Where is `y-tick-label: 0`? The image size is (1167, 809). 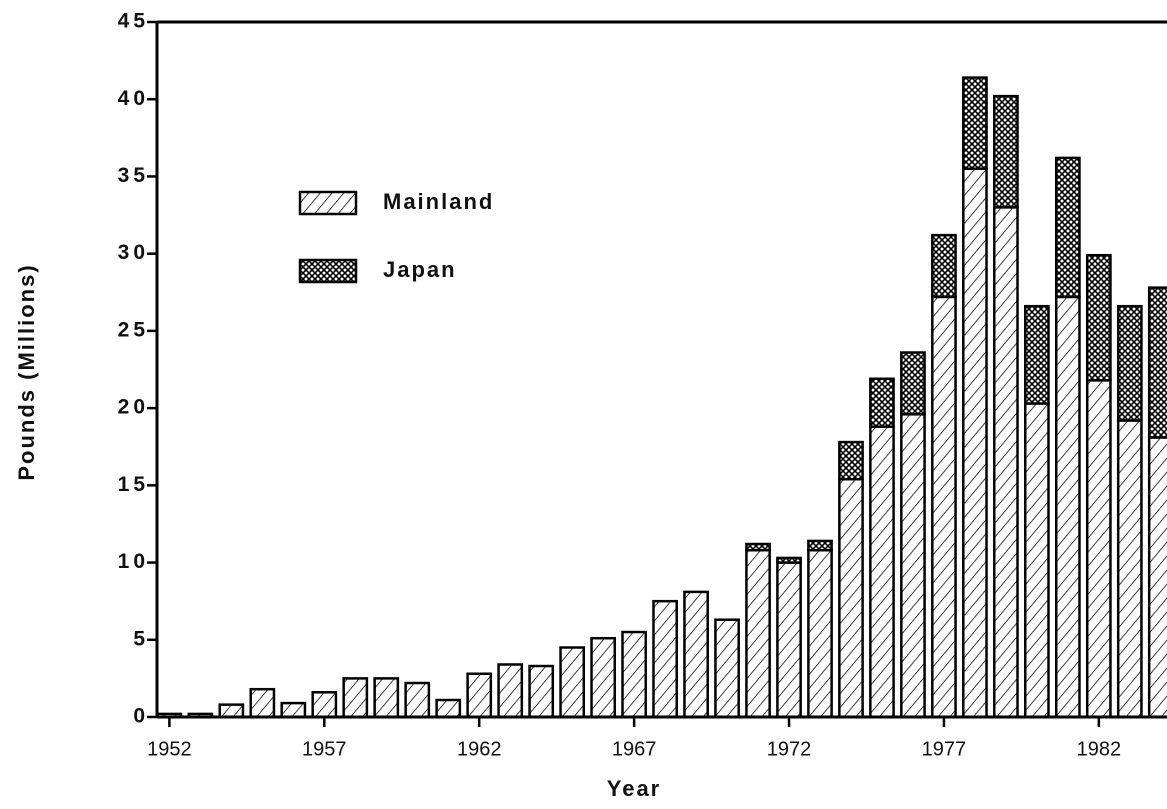 y-tick-label: 0 is located at coordinates (141, 716).